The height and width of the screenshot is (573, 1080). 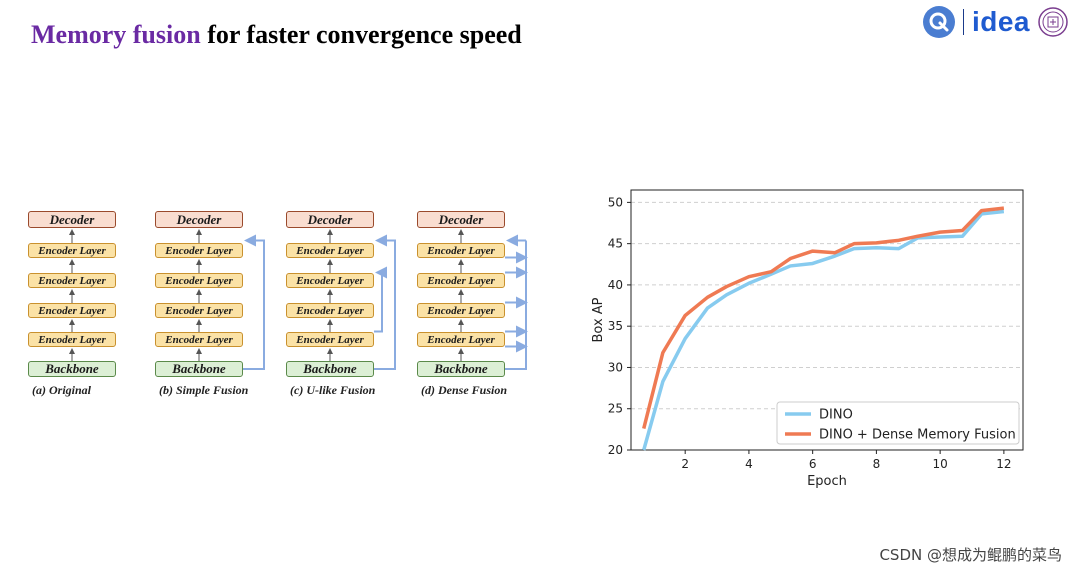 I want to click on x-tick-label: 8, so click(x=877, y=464).